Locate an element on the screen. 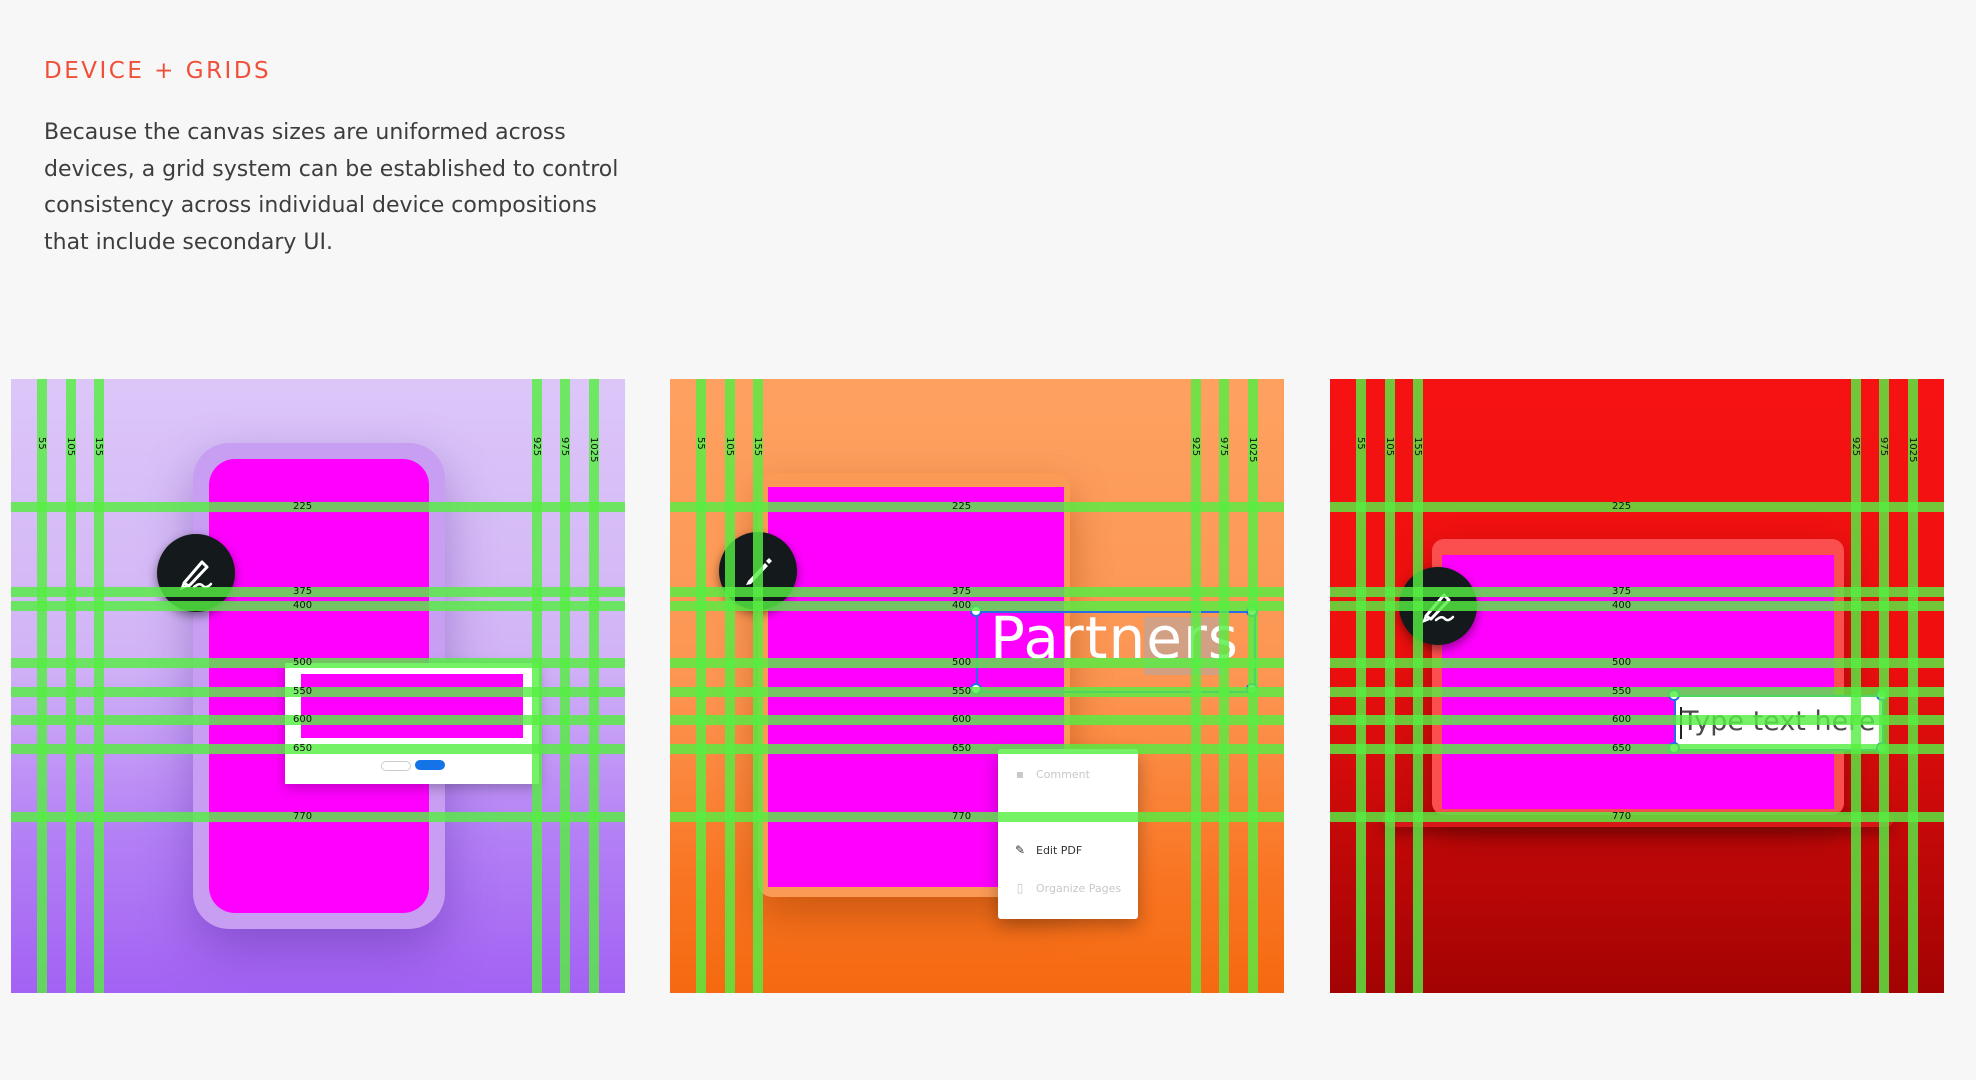 The image size is (1976, 1080). text-selection-box is located at coordinates (1116, 652).